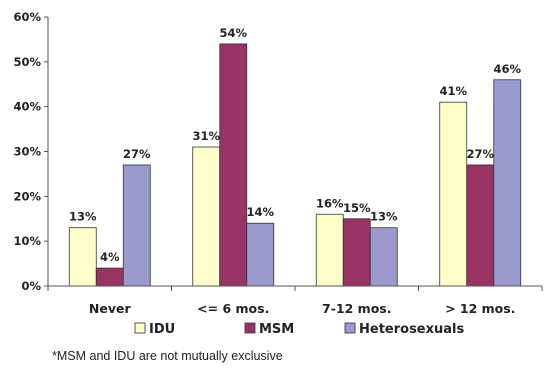 This screenshot has width=544, height=370. Describe the element at coordinates (27, 17) in the screenshot. I see `y-tick-label: 60%` at that location.